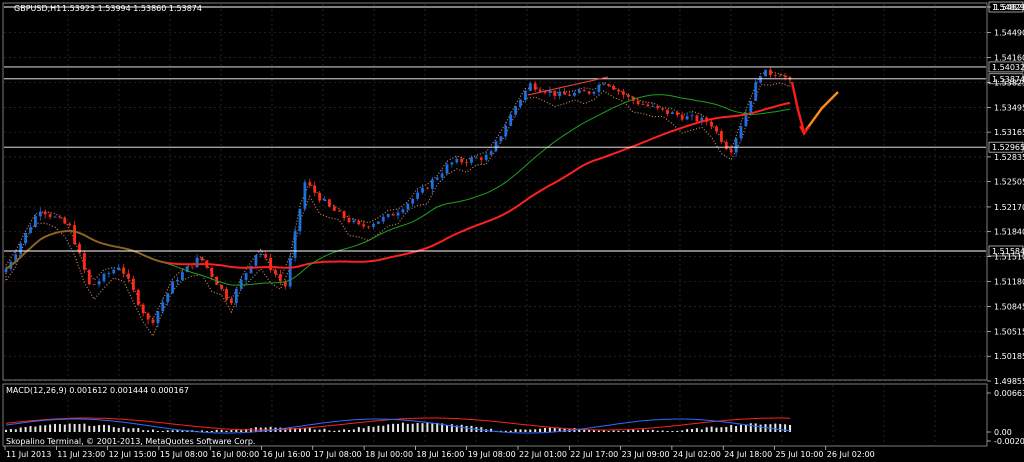 Image resolution: width=1024 pixels, height=462 pixels. I want to click on forecast-arrows, so click(683, 106).